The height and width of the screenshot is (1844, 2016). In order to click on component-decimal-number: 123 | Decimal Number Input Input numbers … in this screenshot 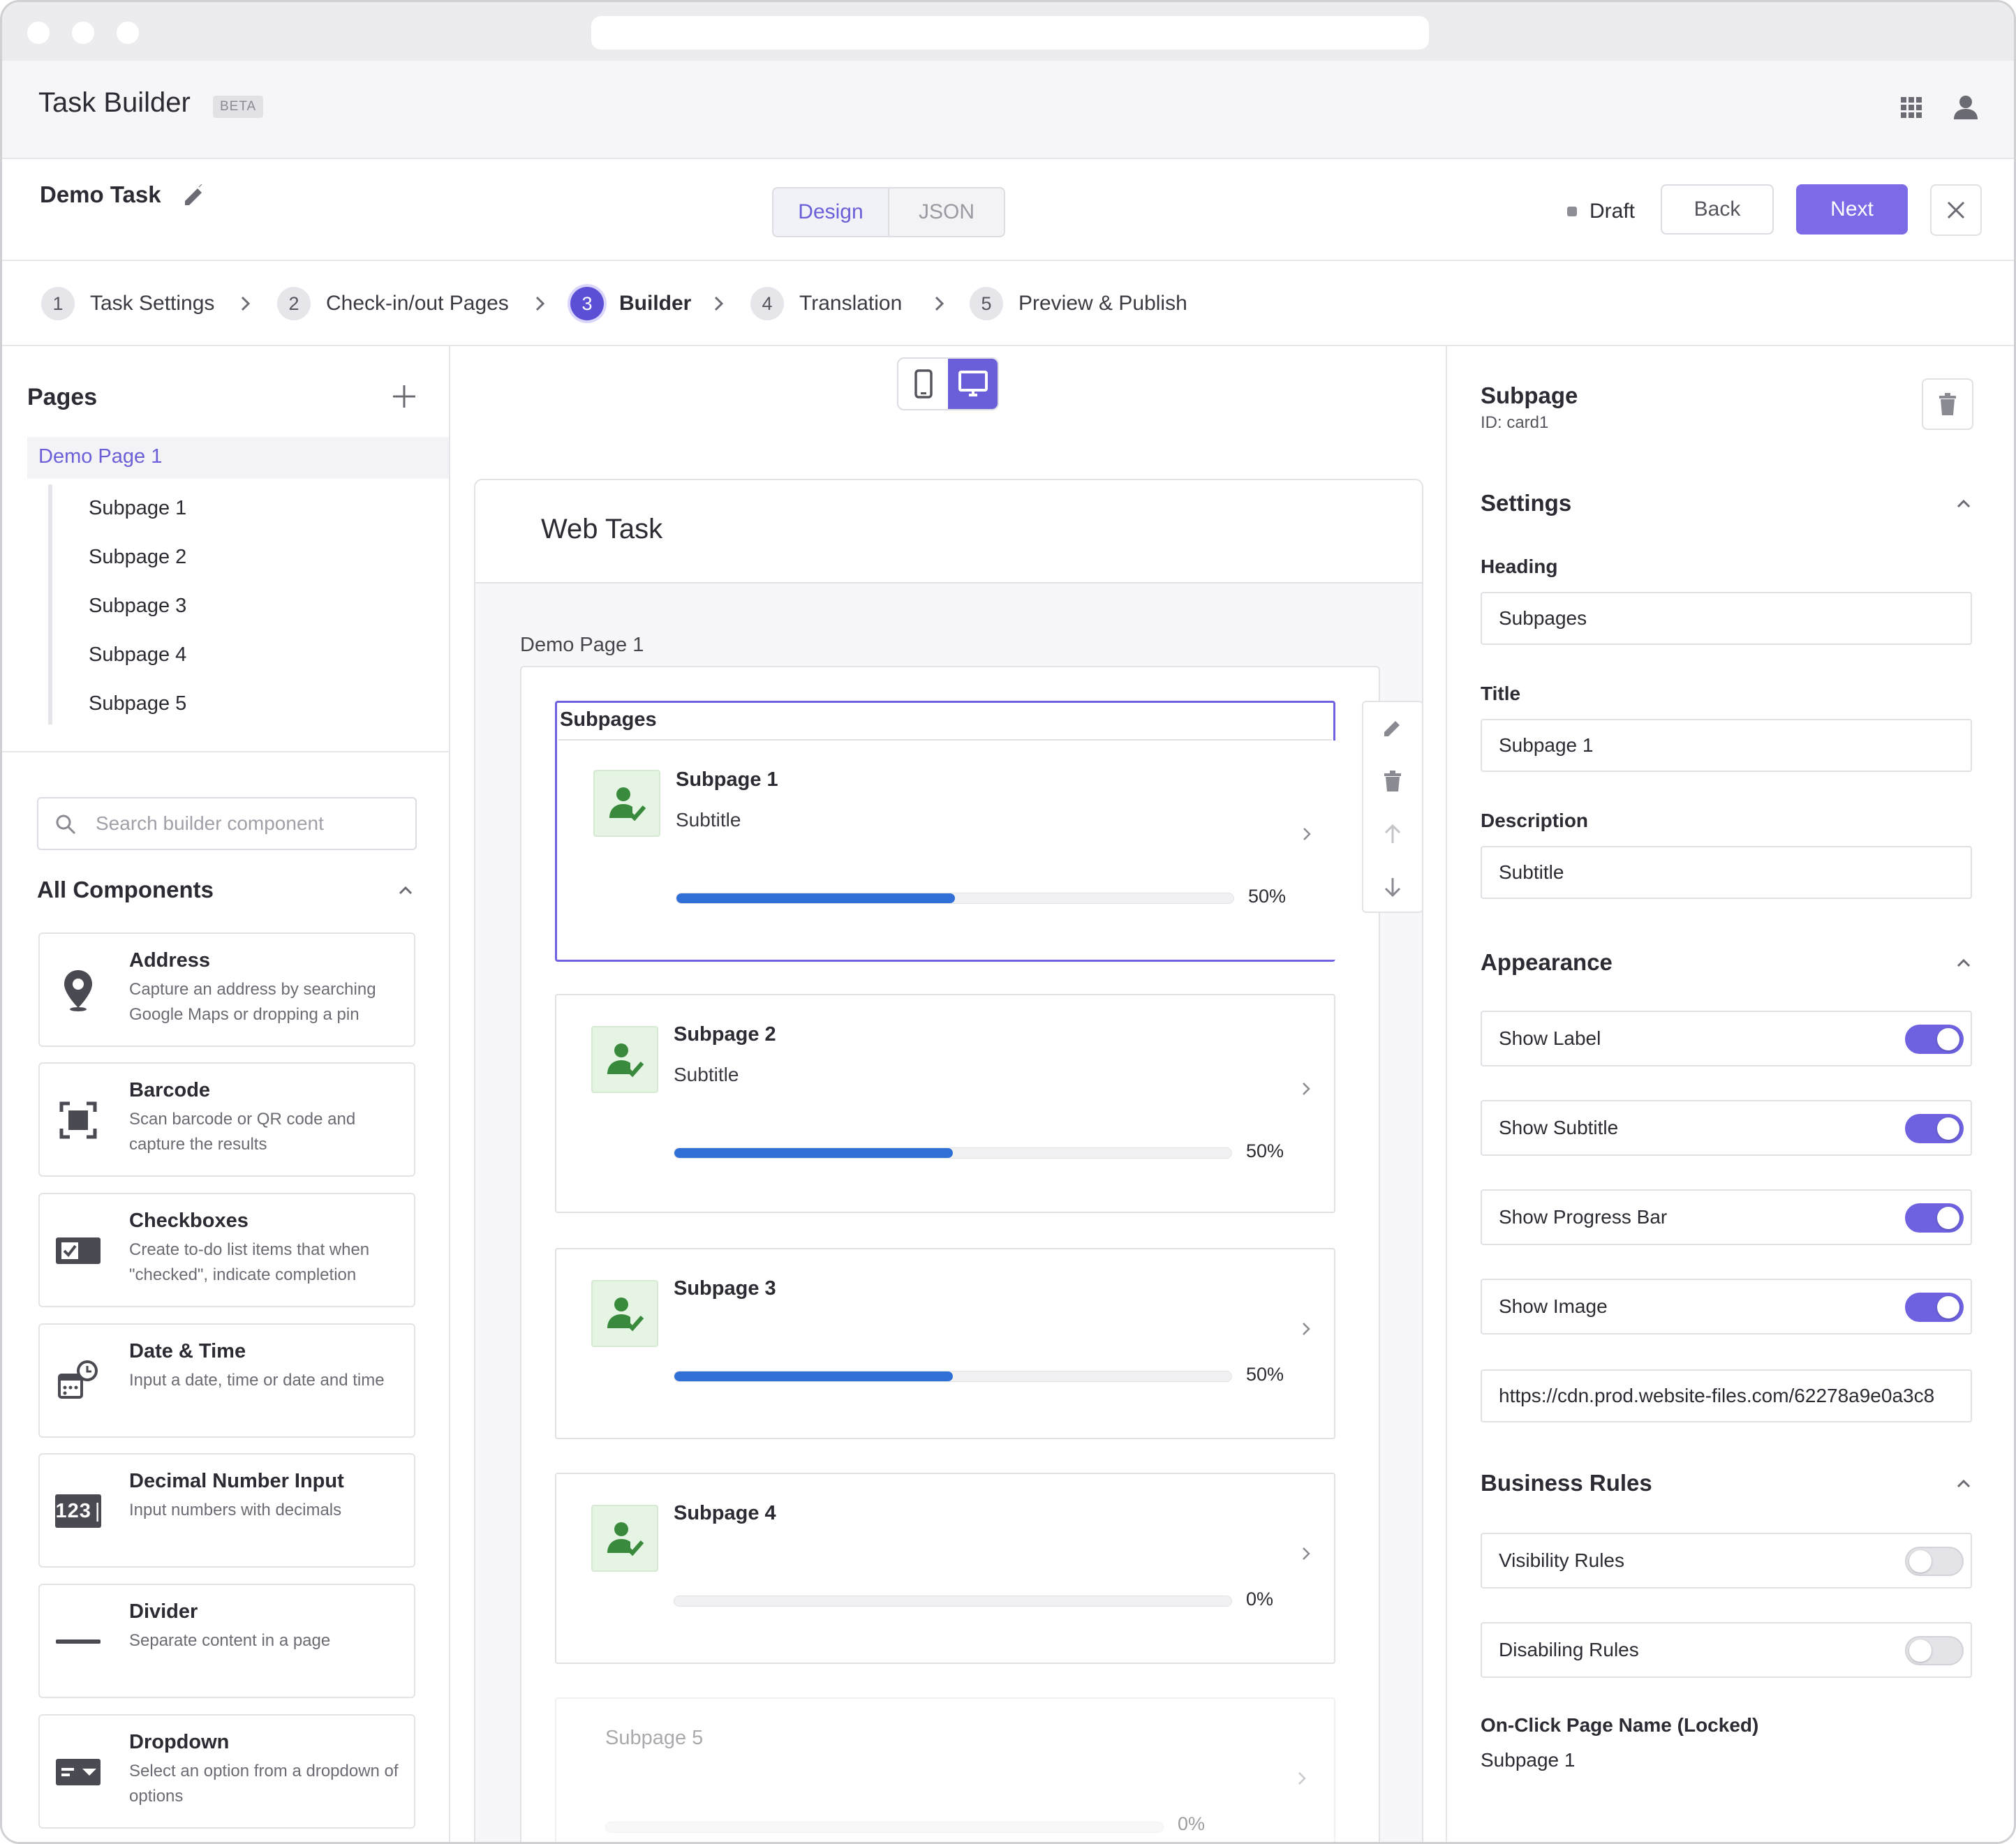, I will do `click(226, 1511)`.